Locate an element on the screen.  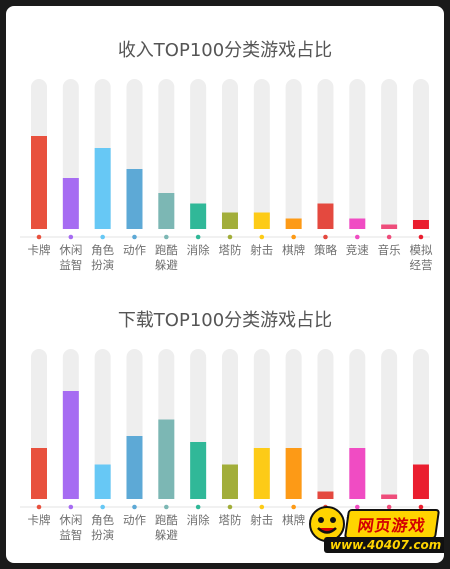
chart-title: 收入TOP100分类游戏占比 is located at coordinates (225, 50).